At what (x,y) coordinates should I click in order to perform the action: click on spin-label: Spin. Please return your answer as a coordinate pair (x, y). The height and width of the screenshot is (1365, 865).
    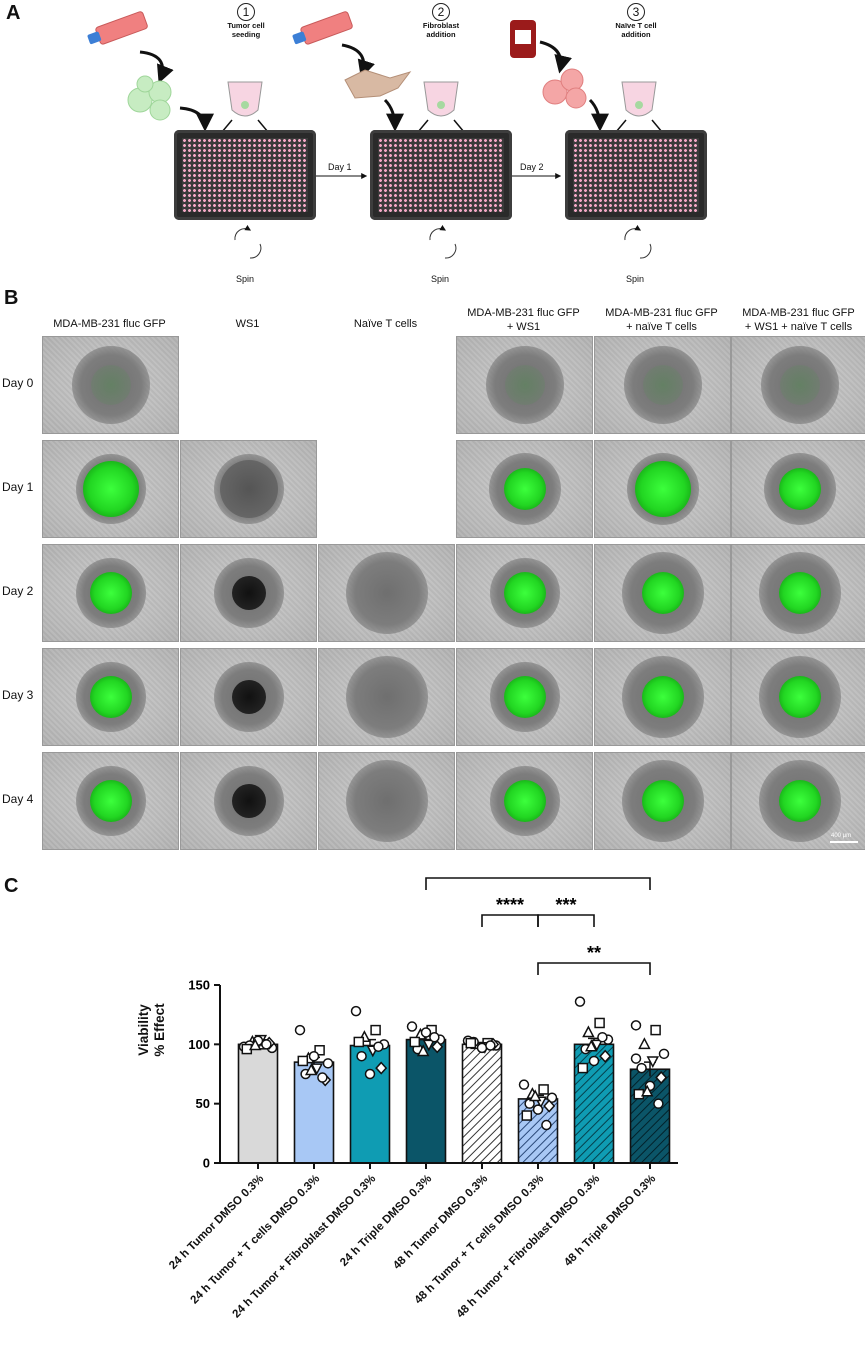
    Looking at the image, I should click on (244, 279).